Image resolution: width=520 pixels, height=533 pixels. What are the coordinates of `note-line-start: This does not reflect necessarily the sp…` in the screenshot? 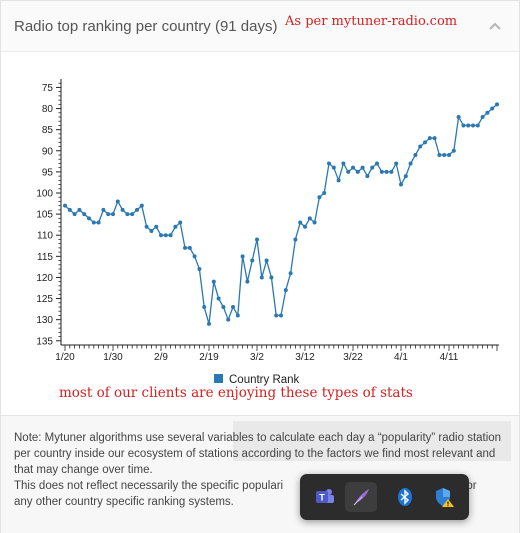 It's located at (149, 486).